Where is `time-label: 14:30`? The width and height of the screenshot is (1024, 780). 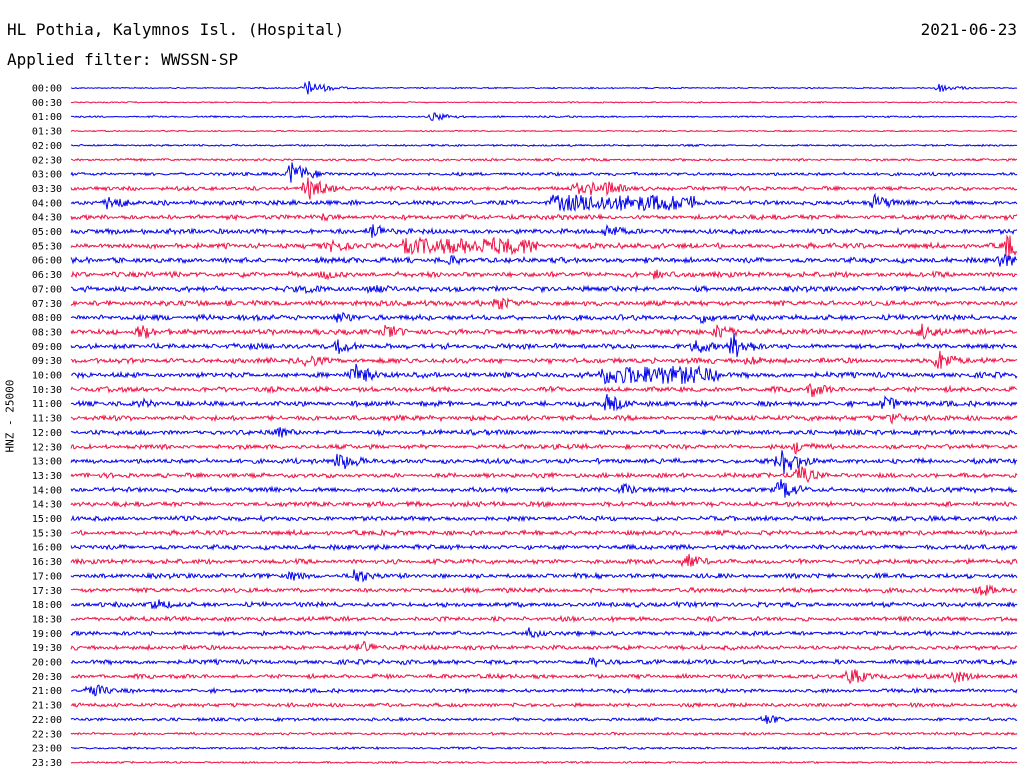
time-label: 14:30 is located at coordinates (47, 505).